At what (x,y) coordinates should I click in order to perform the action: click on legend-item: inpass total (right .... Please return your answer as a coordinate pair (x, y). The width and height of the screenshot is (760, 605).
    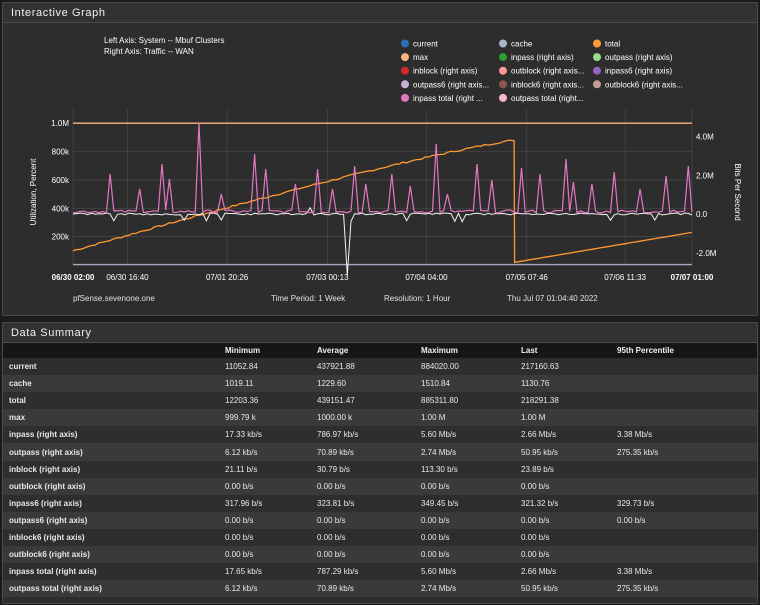
    Looking at the image, I should click on (442, 98).